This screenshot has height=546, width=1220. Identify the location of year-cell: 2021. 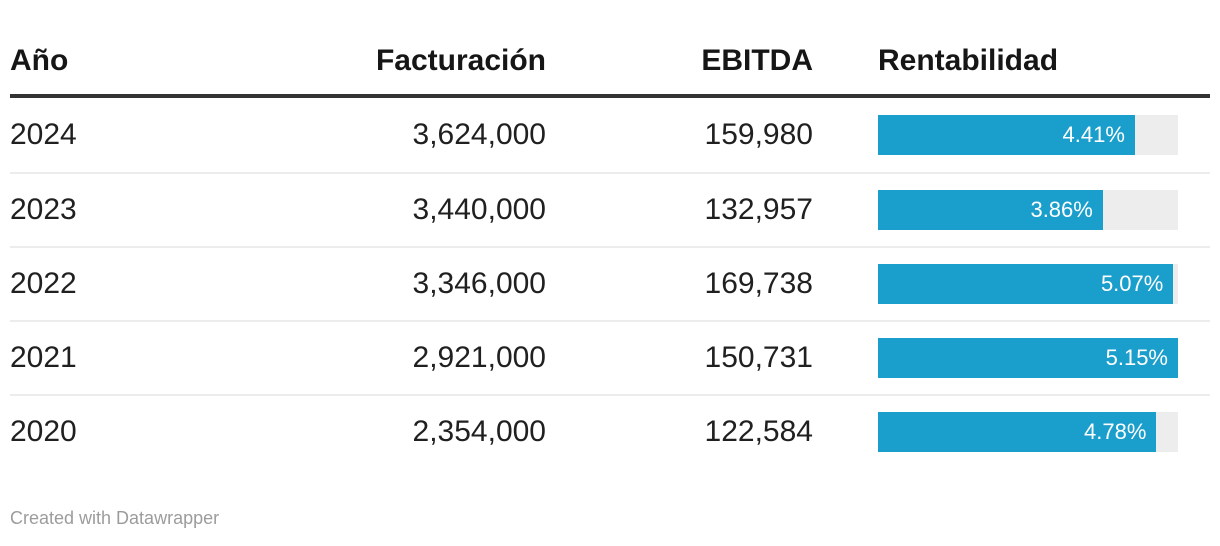
(43, 357).